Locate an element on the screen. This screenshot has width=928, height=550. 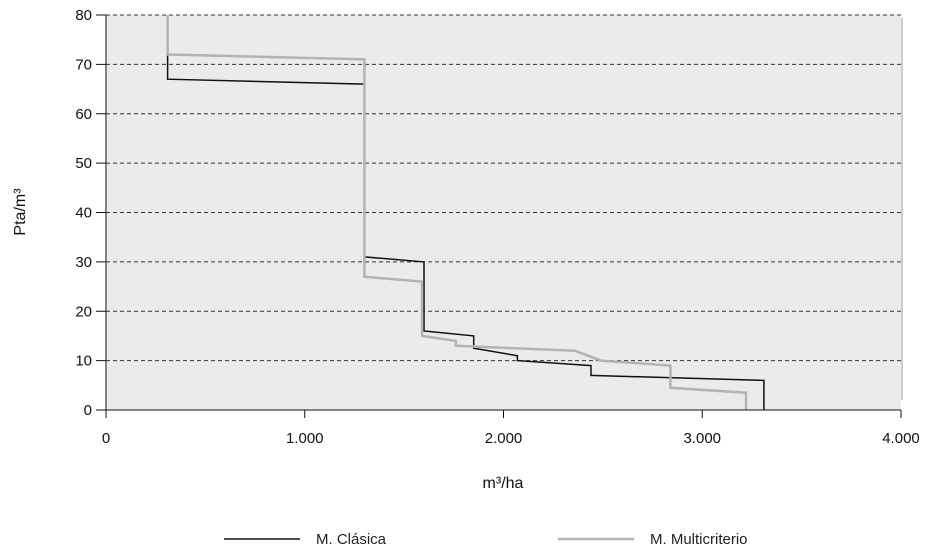
y-tick-label: 0 is located at coordinates (88, 410).